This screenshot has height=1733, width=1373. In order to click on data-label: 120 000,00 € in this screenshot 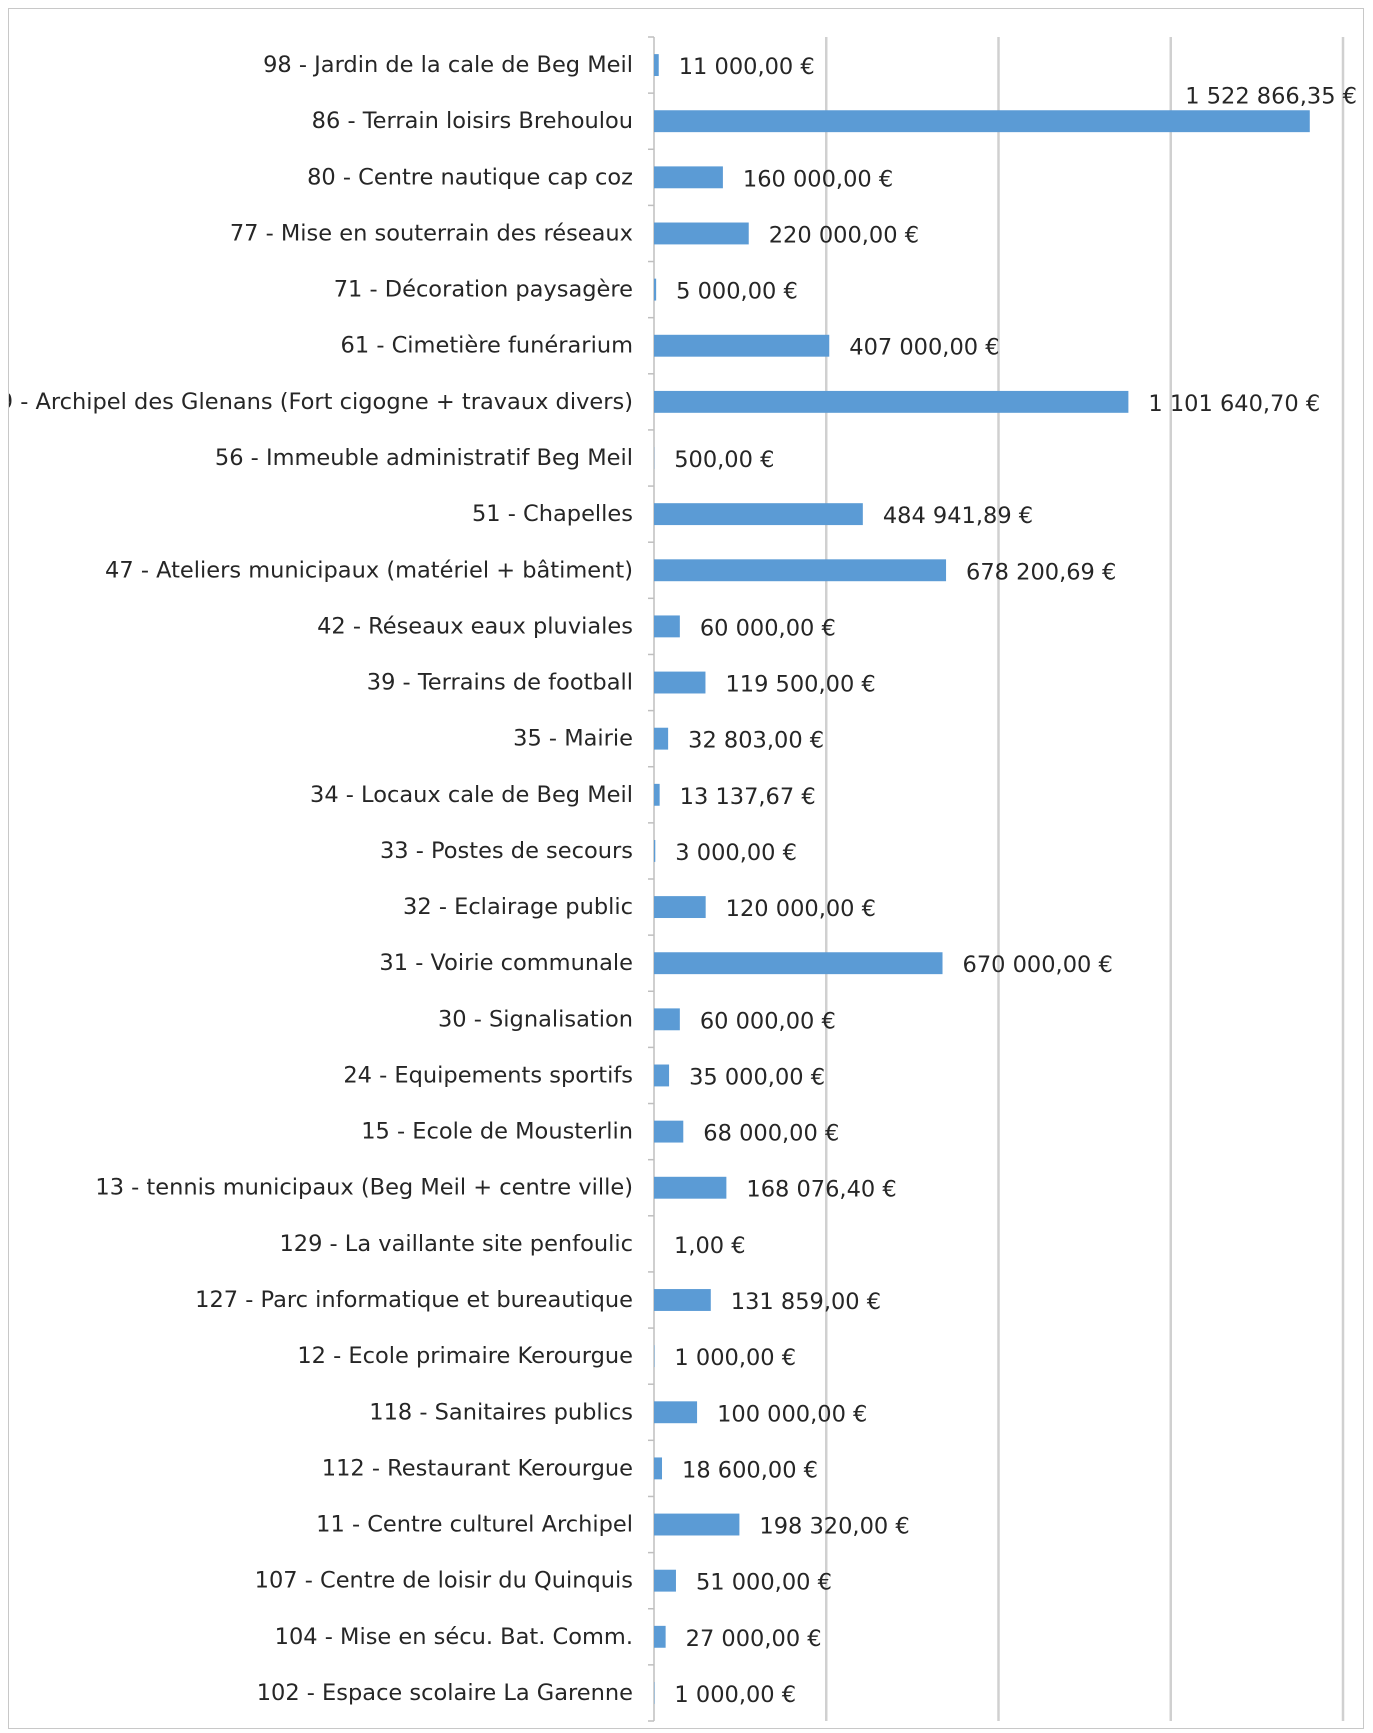, I will do `click(801, 909)`.